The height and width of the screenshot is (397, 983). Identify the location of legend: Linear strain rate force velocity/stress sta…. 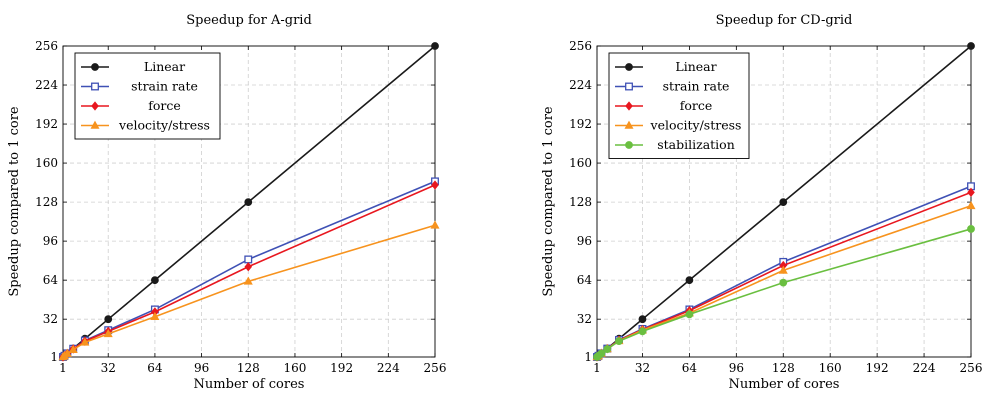
(679, 105).